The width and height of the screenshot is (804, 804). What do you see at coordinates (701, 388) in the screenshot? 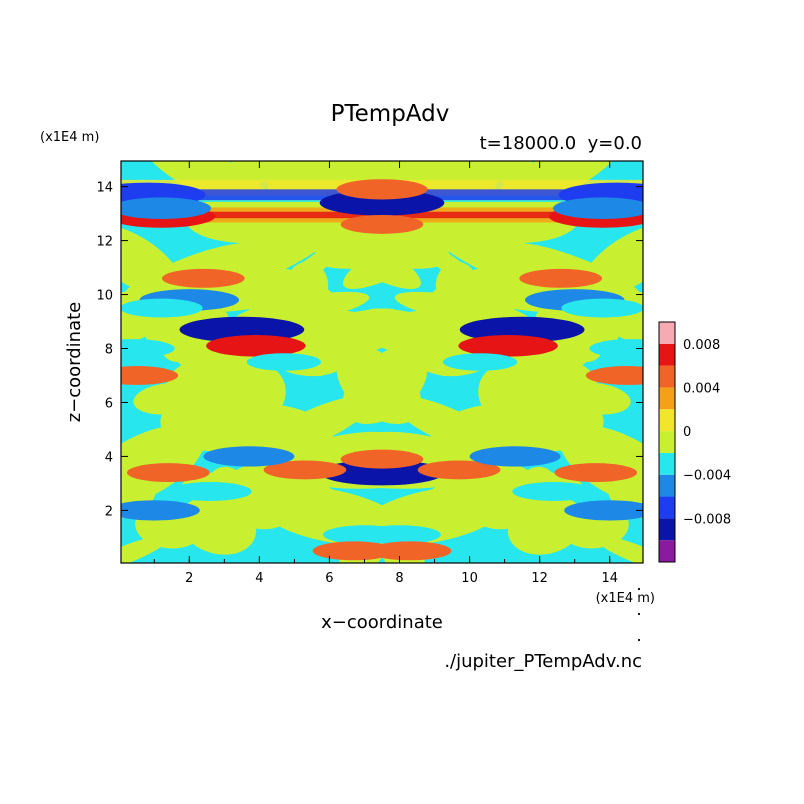
I see `colorbar-tick-label: 0.004` at bounding box center [701, 388].